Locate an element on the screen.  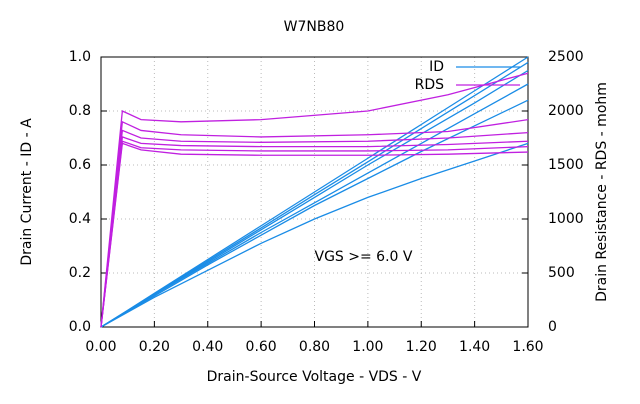
y-tick-label: 0.8 is located at coordinates (80, 111).